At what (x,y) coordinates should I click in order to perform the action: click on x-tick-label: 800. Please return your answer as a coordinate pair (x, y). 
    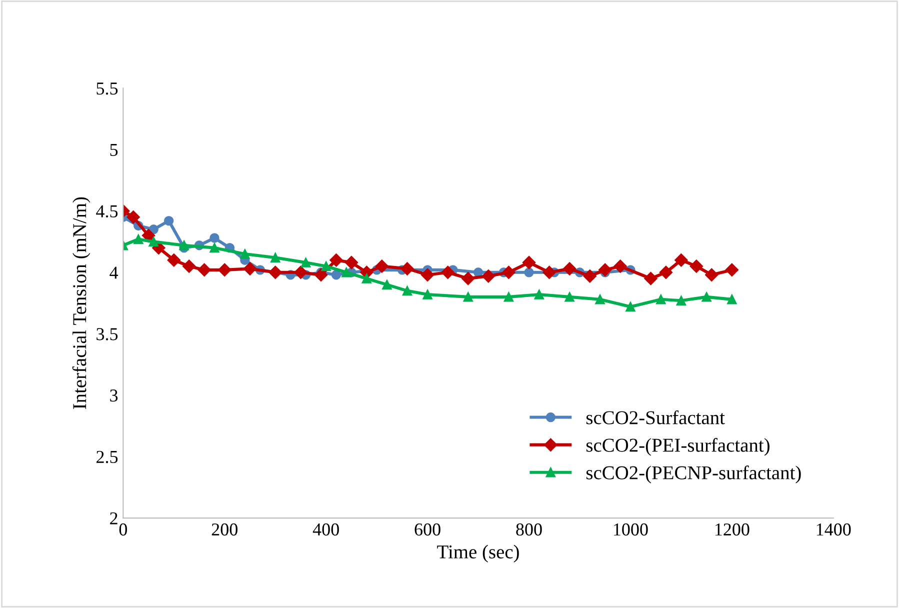
    Looking at the image, I should click on (529, 529).